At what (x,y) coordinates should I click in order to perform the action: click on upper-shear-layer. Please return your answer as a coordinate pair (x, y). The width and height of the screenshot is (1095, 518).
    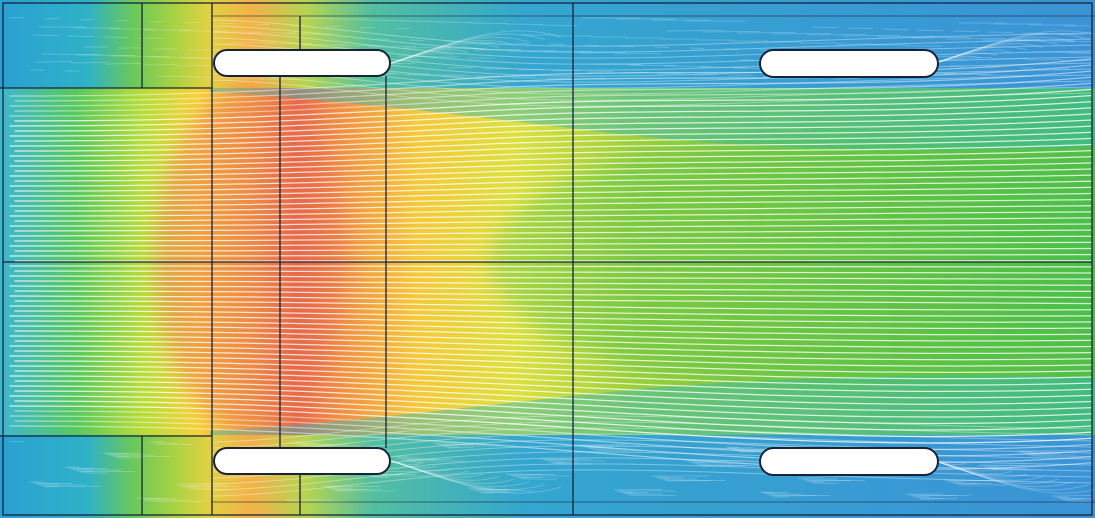
    Looking at the image, I should click on (652, 119).